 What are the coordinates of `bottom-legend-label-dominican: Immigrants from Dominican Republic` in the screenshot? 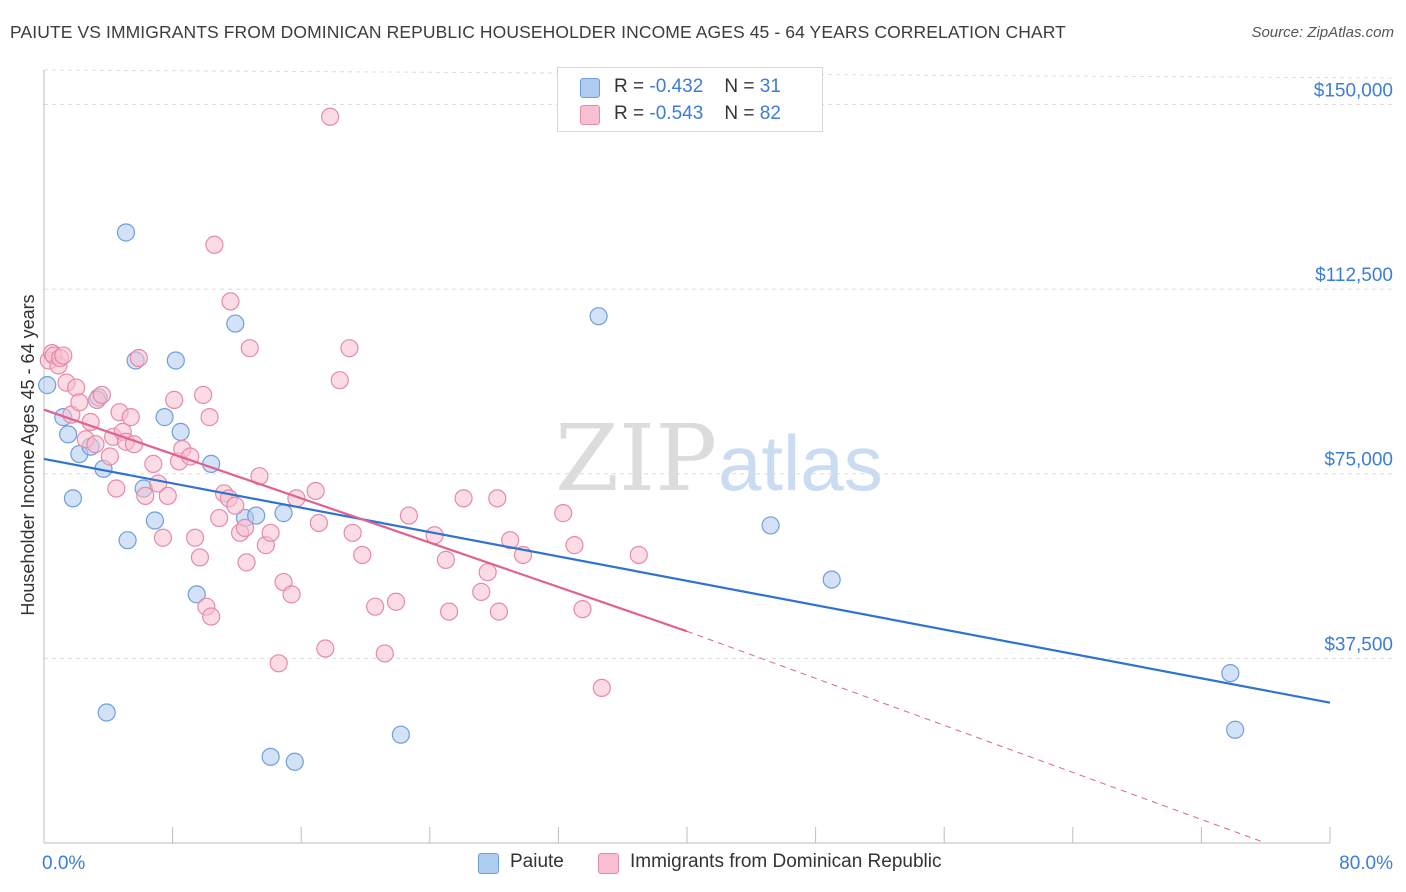 It's located at (786, 861).